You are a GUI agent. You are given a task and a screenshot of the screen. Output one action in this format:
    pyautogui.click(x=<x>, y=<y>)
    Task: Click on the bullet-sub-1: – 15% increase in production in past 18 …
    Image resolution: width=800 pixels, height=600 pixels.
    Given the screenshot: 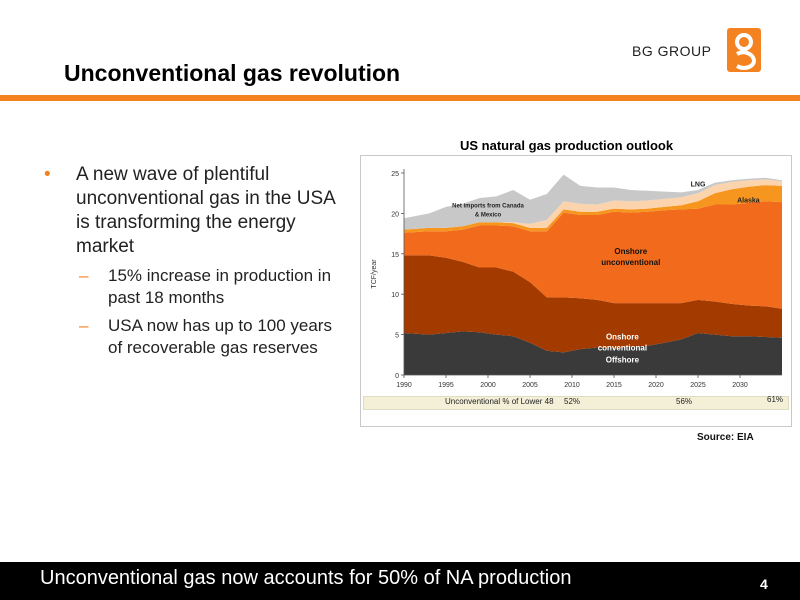 What is the action you would take?
    pyautogui.click(x=194, y=287)
    